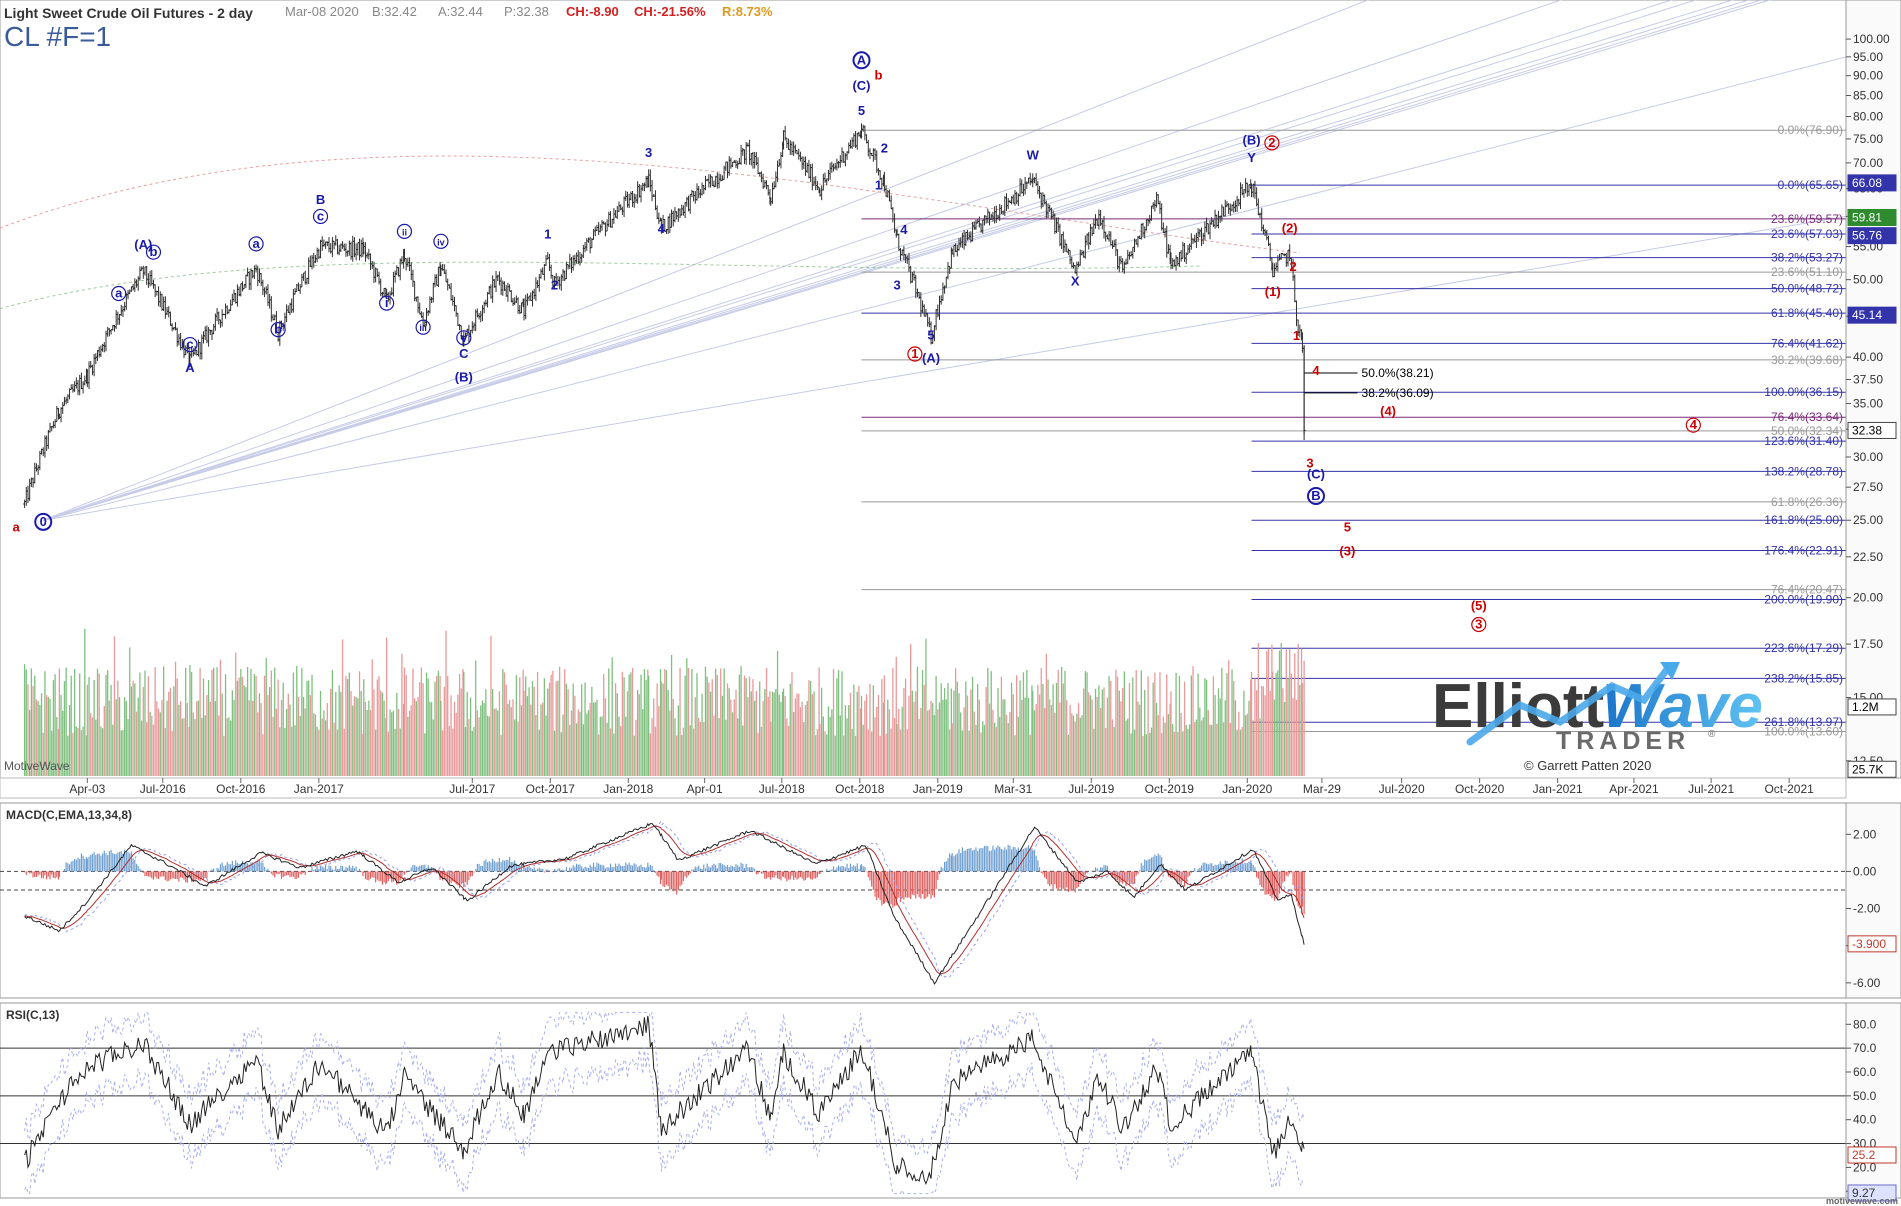 The width and height of the screenshot is (1901, 1206). What do you see at coordinates (320, 199) in the screenshot?
I see `wave-label: B` at bounding box center [320, 199].